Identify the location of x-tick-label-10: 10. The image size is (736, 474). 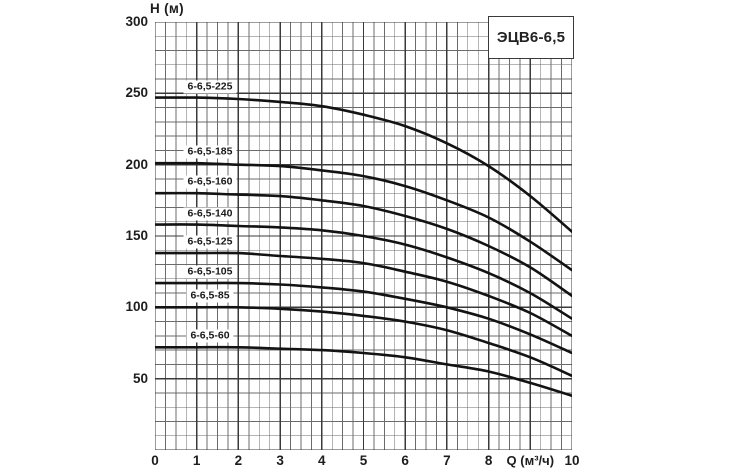
(572, 460).